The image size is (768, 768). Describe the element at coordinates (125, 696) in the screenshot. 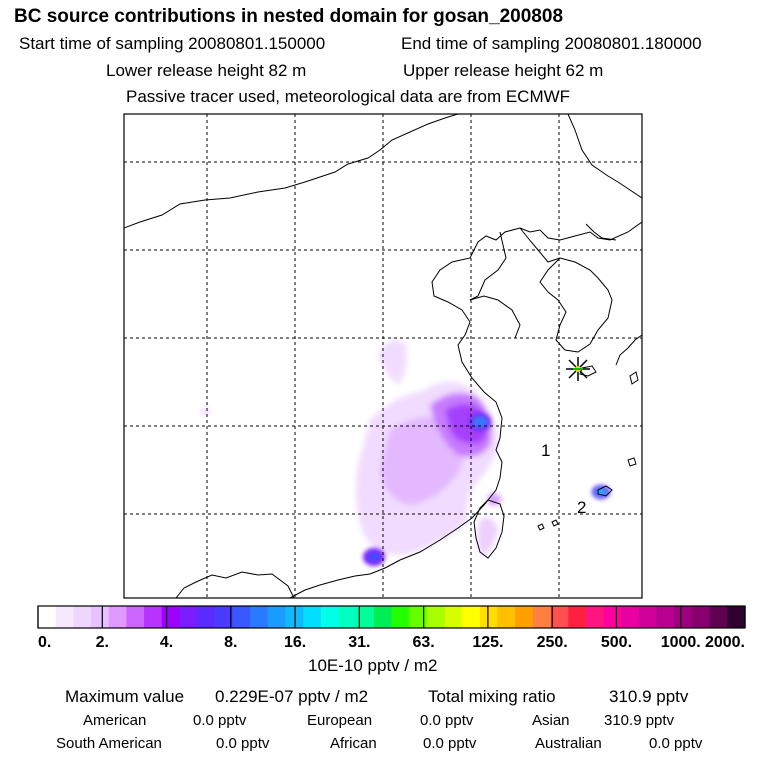

I see `max-value-label: Maximum value` at that location.